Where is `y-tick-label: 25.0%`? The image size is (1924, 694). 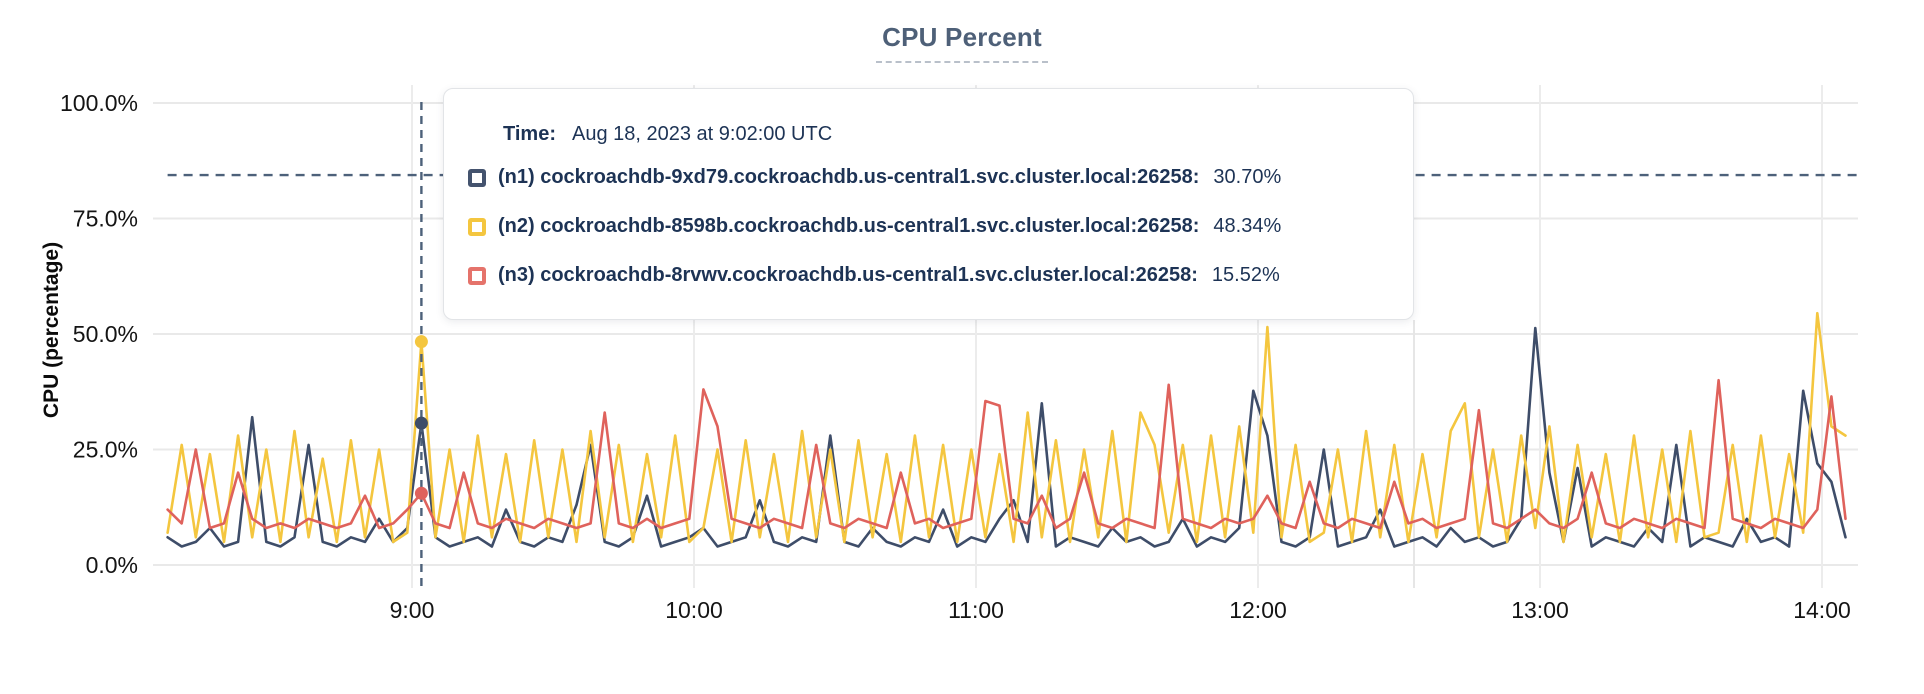 y-tick-label: 25.0% is located at coordinates (105, 450).